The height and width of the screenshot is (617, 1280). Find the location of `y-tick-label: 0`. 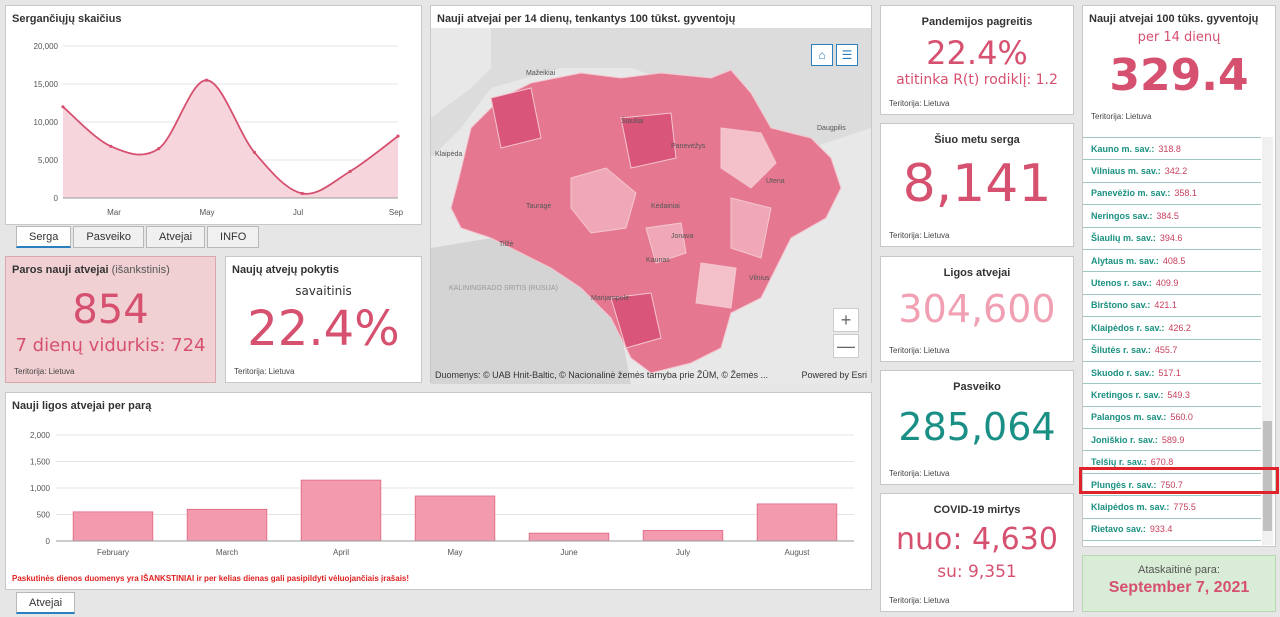

y-tick-label: 0 is located at coordinates (56, 198).